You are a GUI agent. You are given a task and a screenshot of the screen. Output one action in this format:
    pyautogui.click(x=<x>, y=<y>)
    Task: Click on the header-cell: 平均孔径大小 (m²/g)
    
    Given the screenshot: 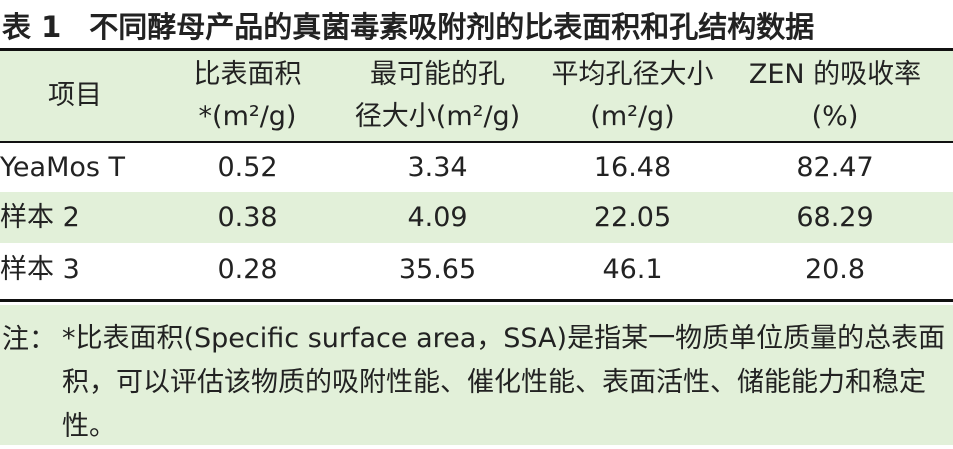 What is the action you would take?
    pyautogui.click(x=632, y=96)
    